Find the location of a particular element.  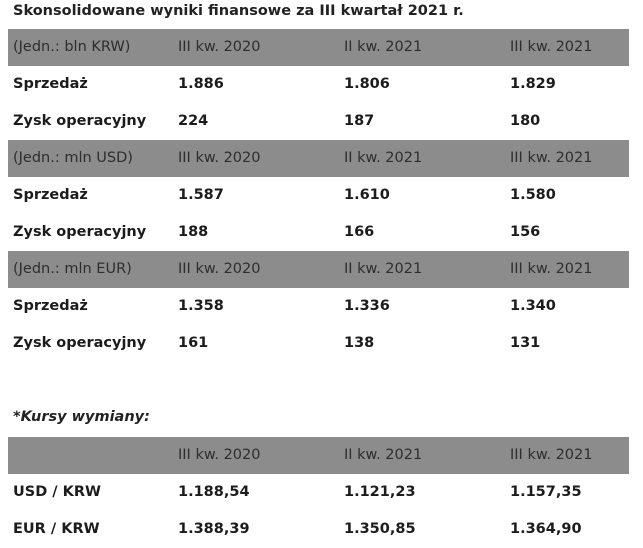

table-cell: 156 is located at coordinates (525, 232).